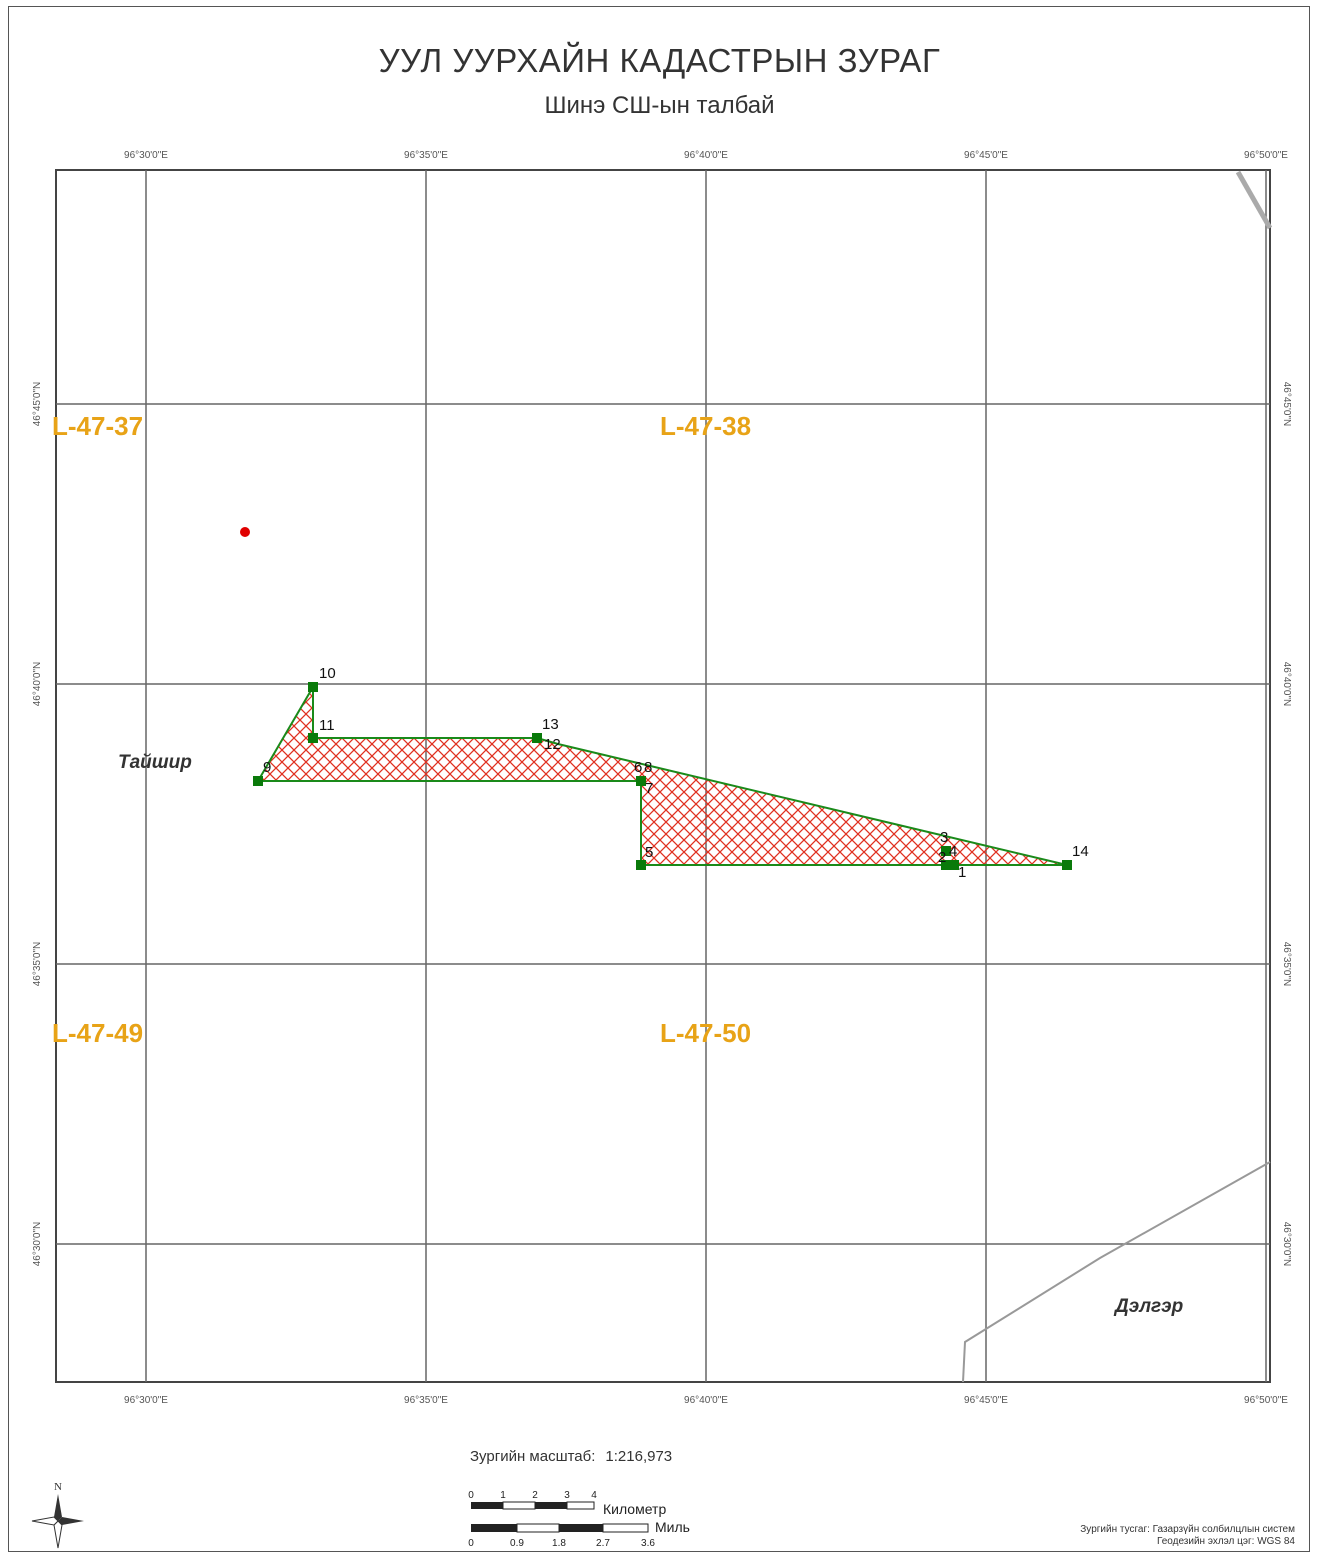  I want to click on scalebar-unit: Километр, so click(634, 1509).